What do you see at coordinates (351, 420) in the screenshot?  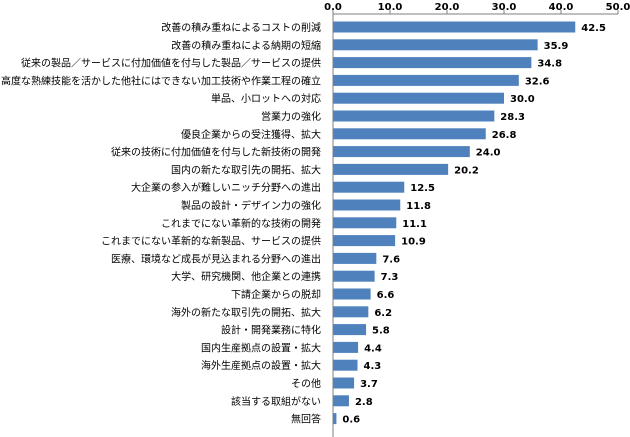 I see `data-label: 0.6` at bounding box center [351, 420].